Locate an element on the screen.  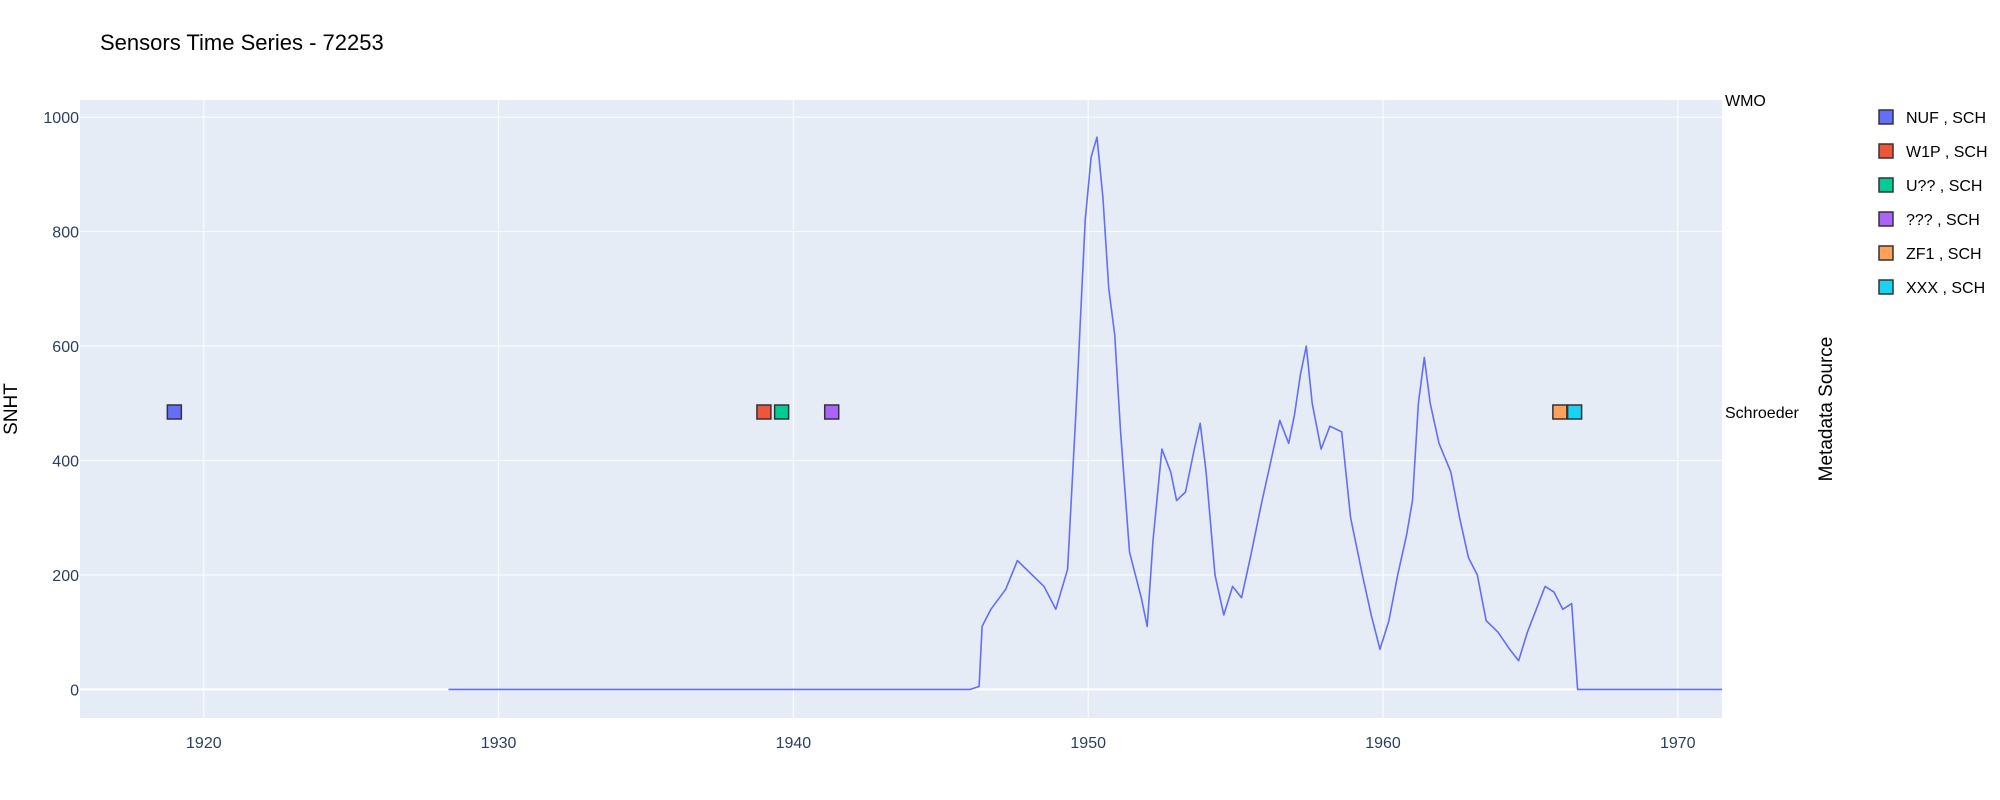
legend-label: ??? , SCH is located at coordinates (1943, 220).